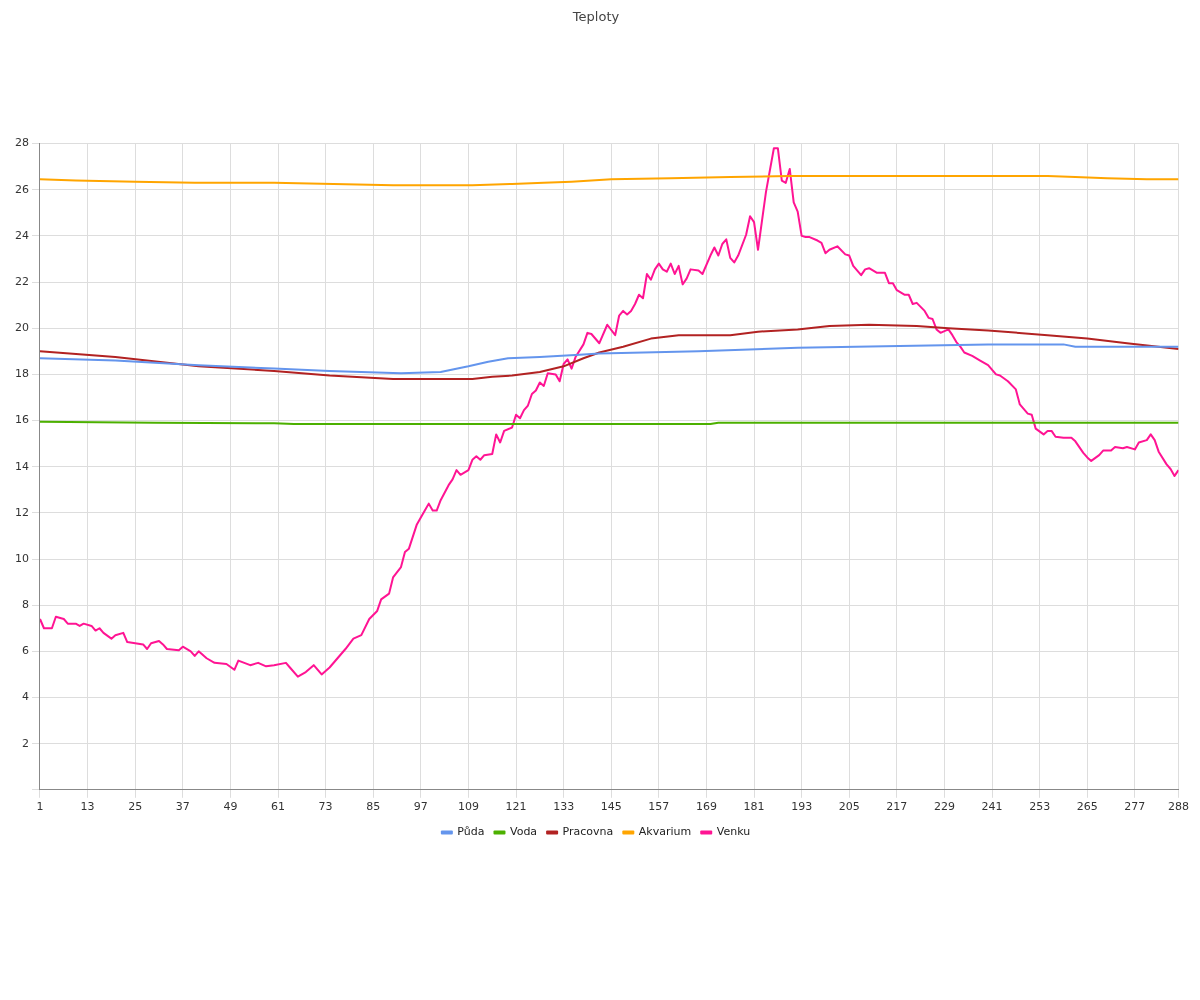 The width and height of the screenshot is (1200, 1000). I want to click on y-tick-label: 28, so click(22, 143).